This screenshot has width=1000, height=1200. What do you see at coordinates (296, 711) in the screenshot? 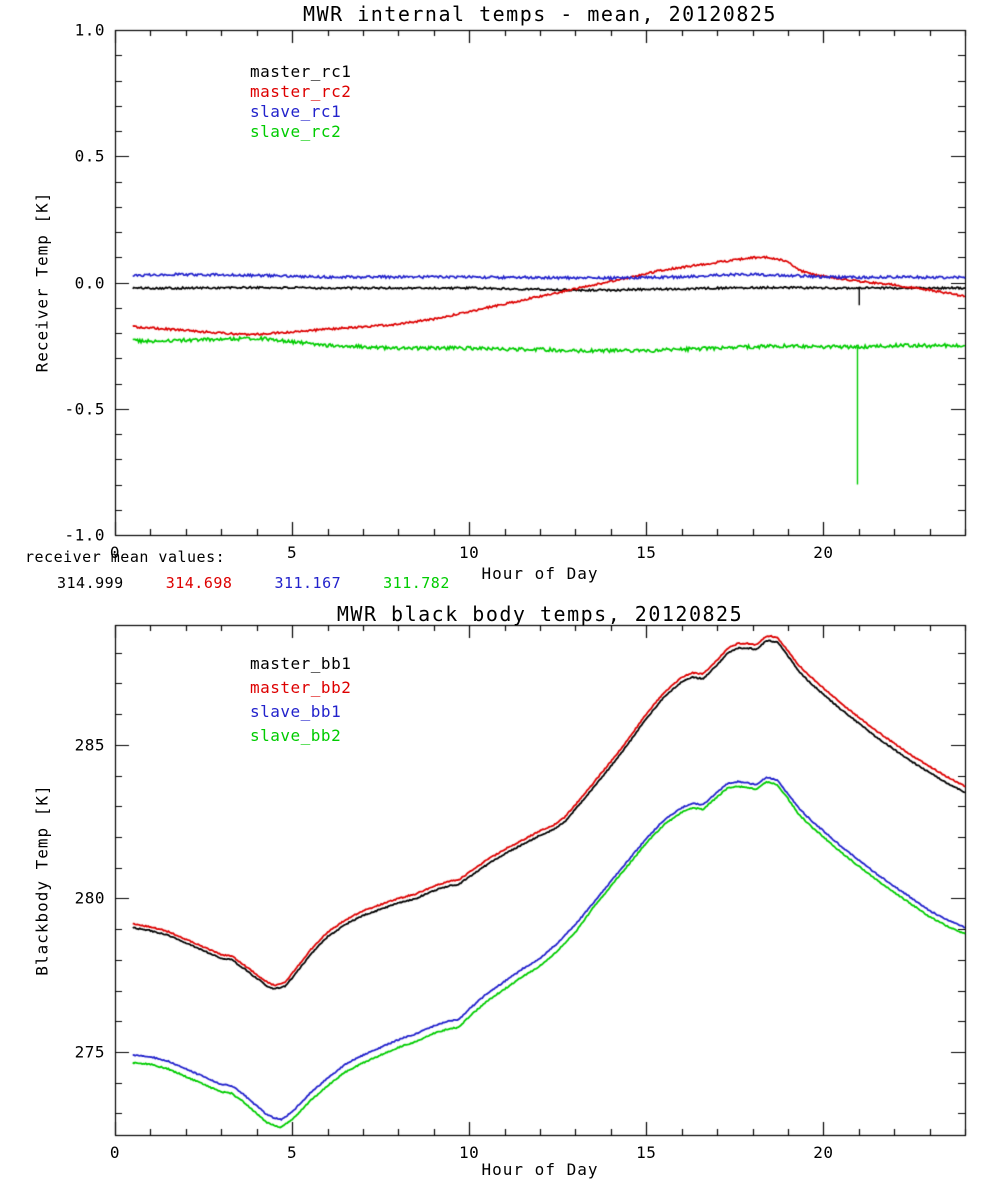
I see `legend-slave-bb1: slave_bb1` at bounding box center [296, 711].